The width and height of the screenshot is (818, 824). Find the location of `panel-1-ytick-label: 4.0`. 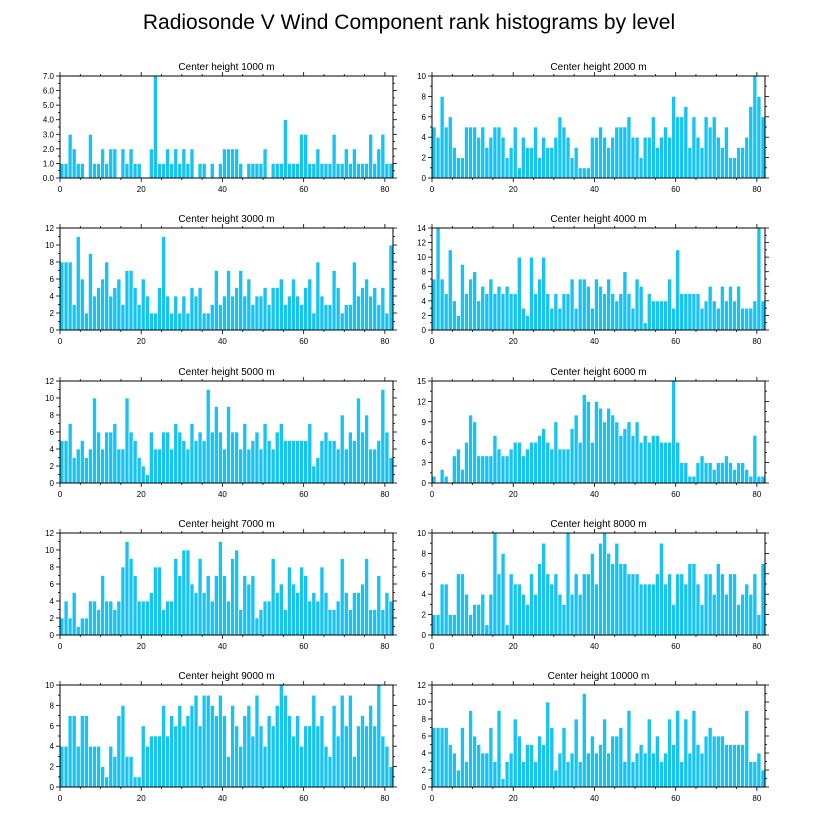

panel-1-ytick-label: 4.0 is located at coordinates (49, 120).